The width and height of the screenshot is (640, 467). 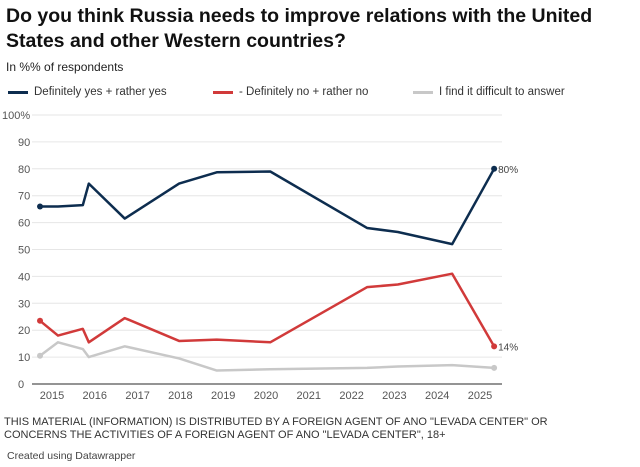 What do you see at coordinates (24, 197) in the screenshot?
I see `y-tick-label: 70` at bounding box center [24, 197].